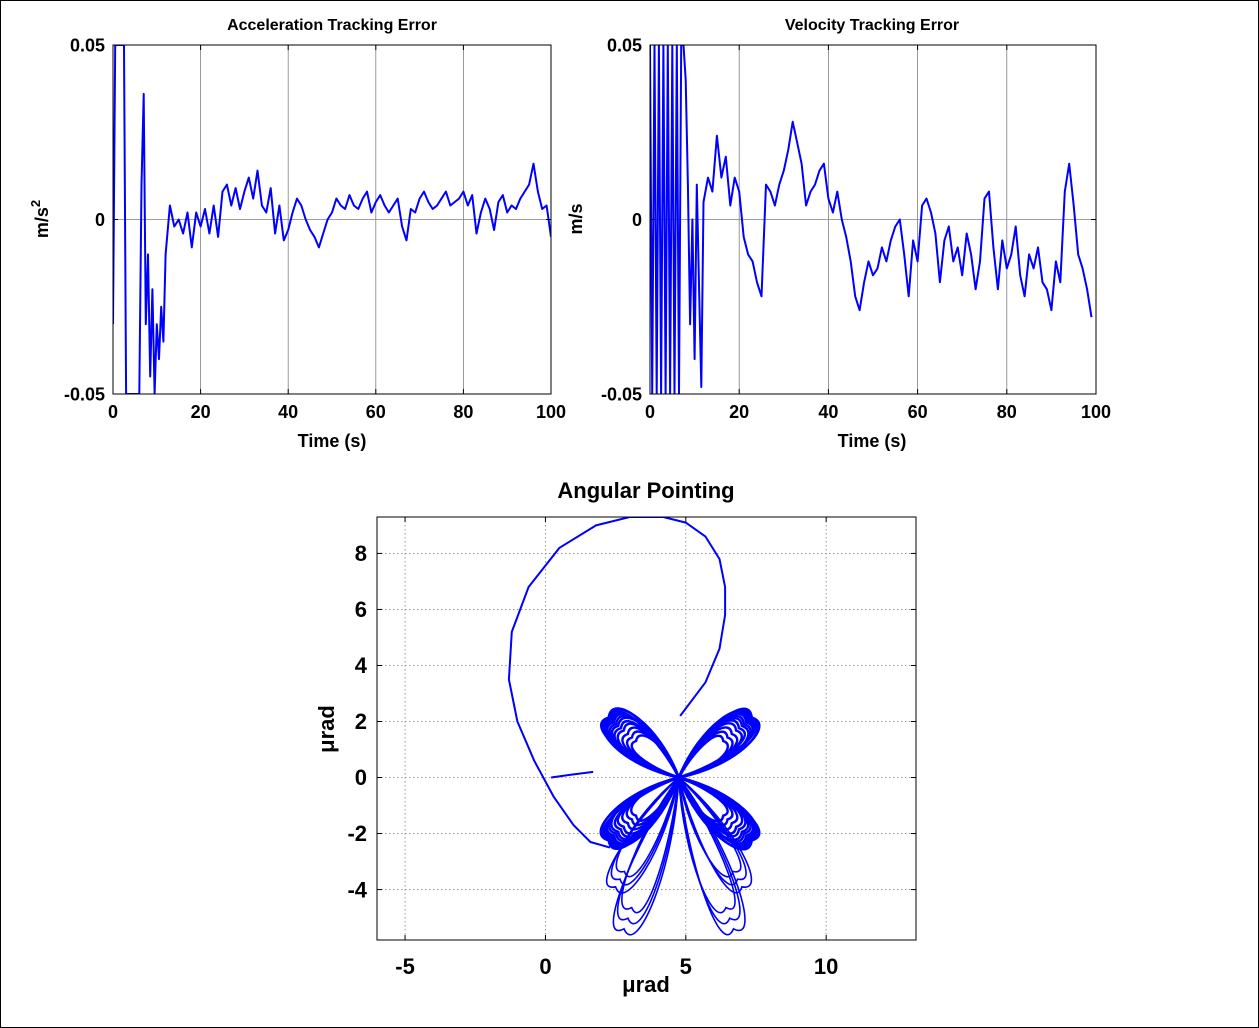 This screenshot has height=1028, width=1259. I want to click on accel-xtick-label: 0, so click(113, 412).